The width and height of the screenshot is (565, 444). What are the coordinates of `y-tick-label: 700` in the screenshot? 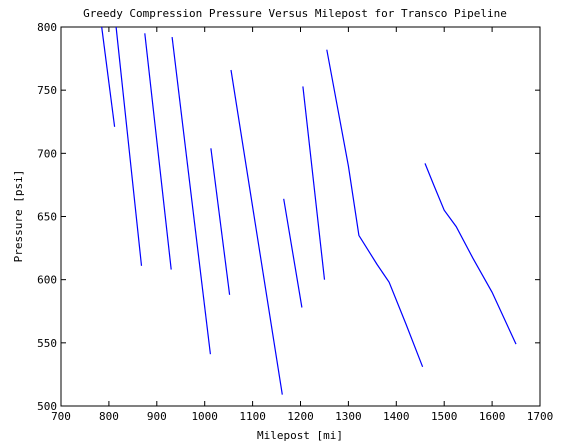 It's located at (47, 153).